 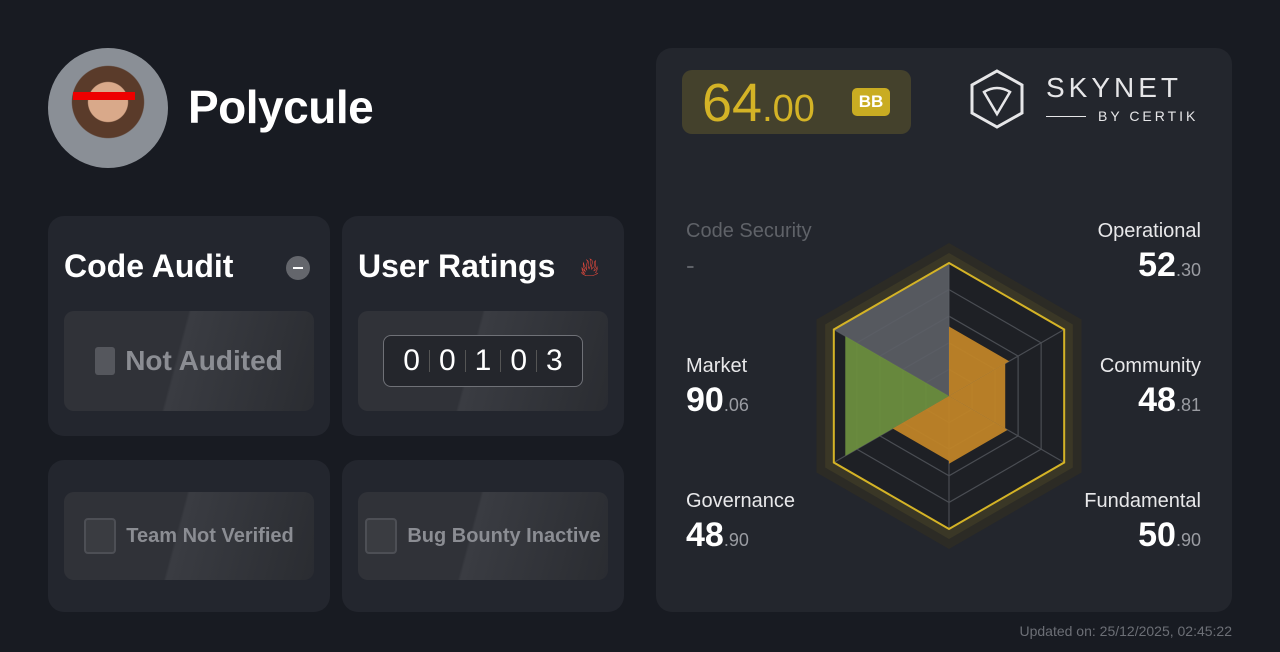 I want to click on market-value: 90.06, so click(x=717, y=400).